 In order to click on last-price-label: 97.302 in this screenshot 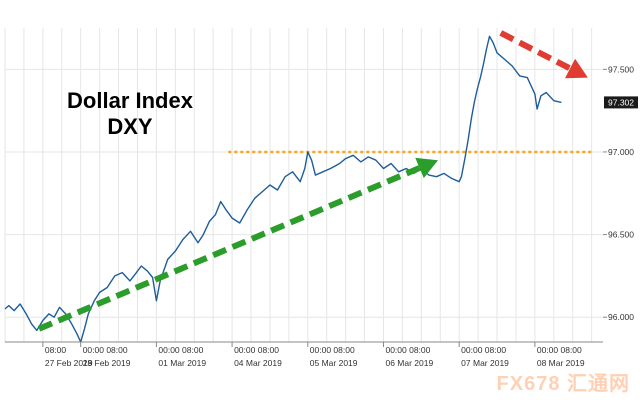, I will do `click(621, 102)`.